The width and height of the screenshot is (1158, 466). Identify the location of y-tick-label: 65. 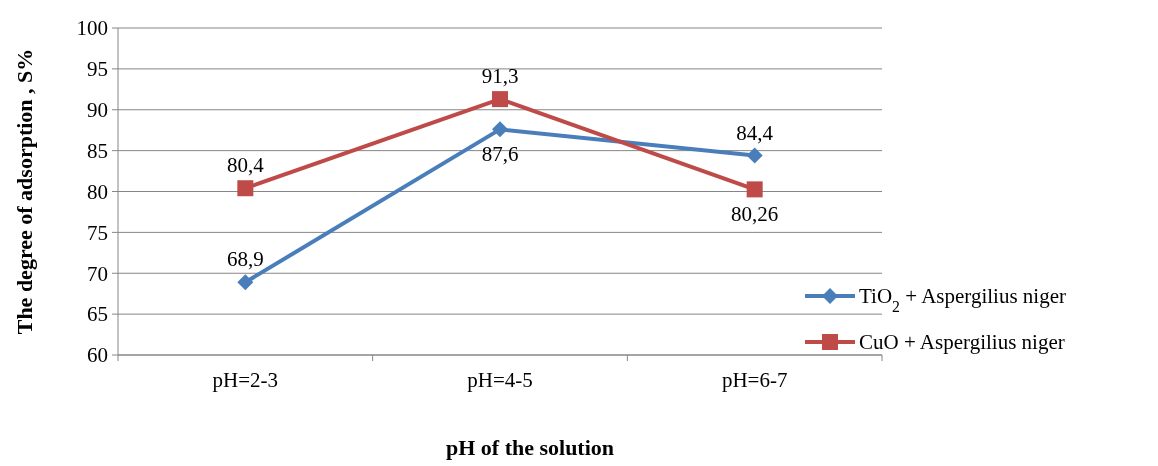
(97, 314).